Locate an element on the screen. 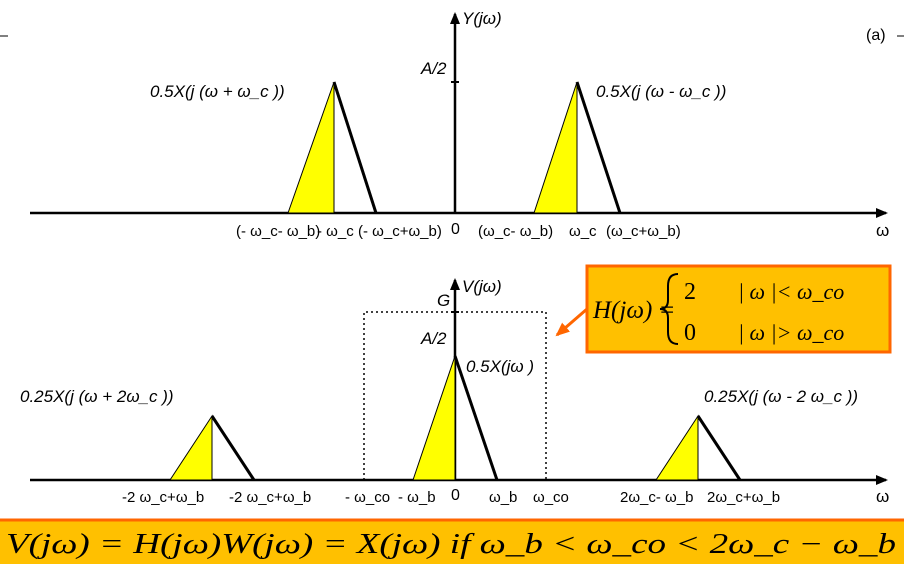 The image size is (904, 564). bottom-level-label: A/2 is located at coordinates (433, 338).